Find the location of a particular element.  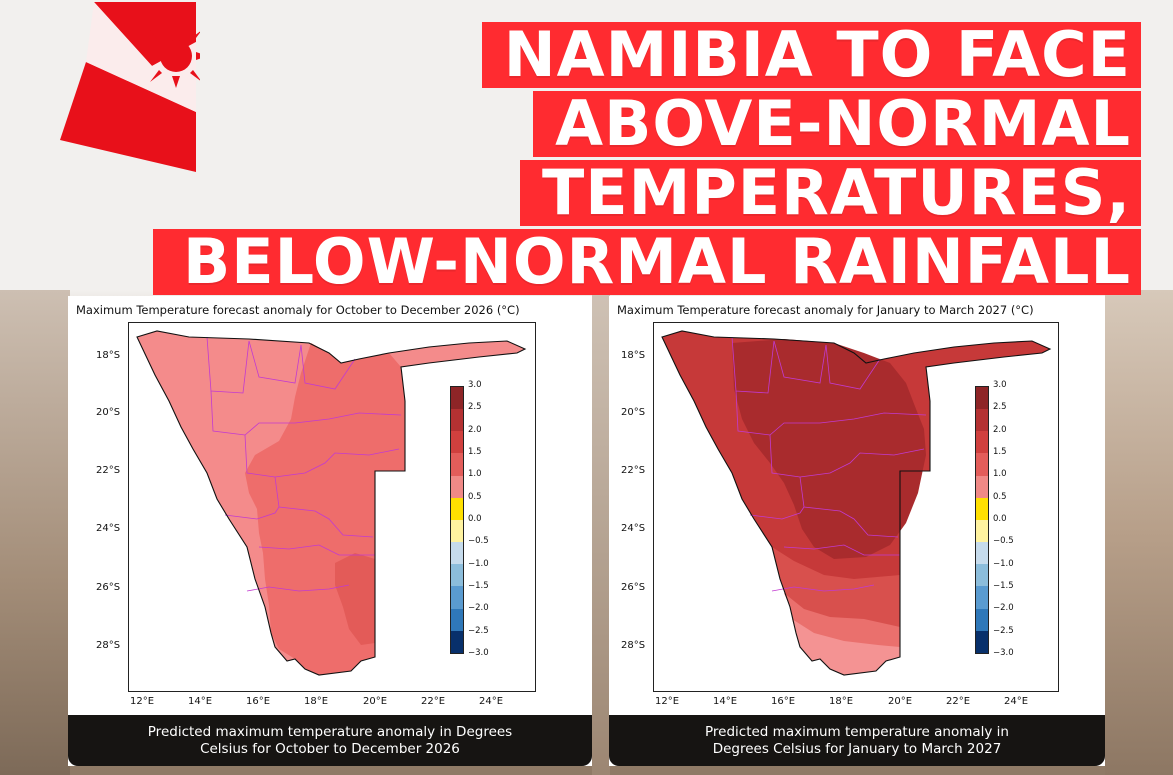

region-south3-fill is located at coordinates (846, 647).